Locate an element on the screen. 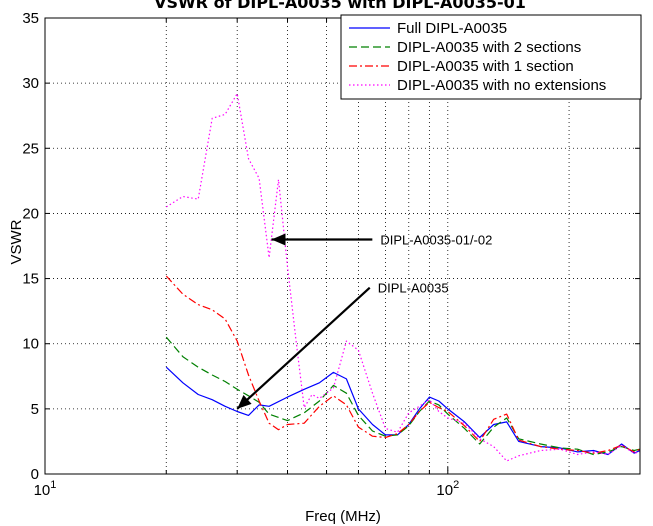  legend-label: Full DIPL-A0035 is located at coordinates (452, 28).